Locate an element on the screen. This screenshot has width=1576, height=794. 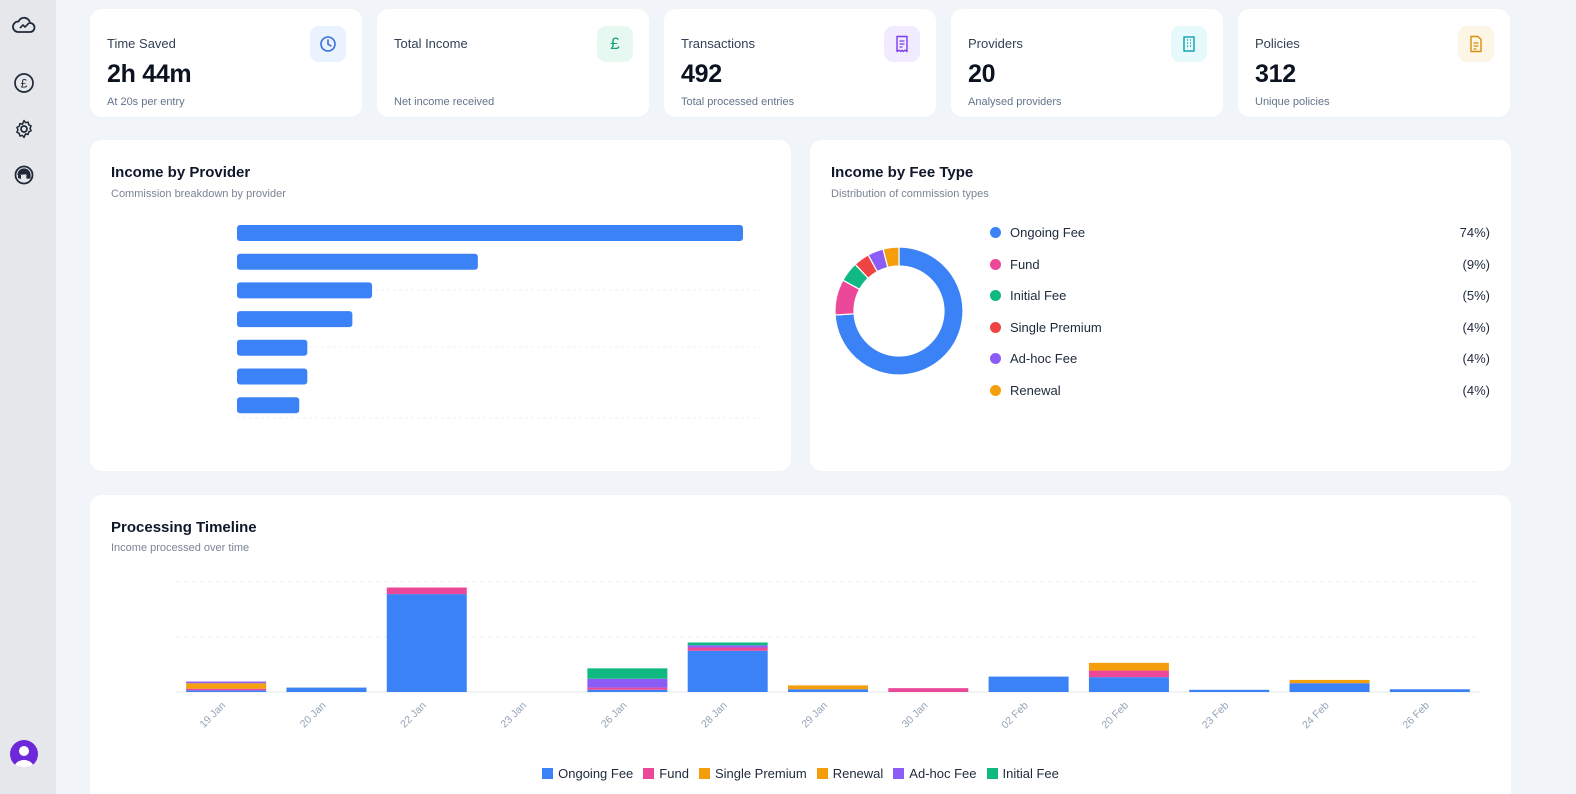
stat-card-transactions: Transactions 492 Total processed entries is located at coordinates (800, 63).